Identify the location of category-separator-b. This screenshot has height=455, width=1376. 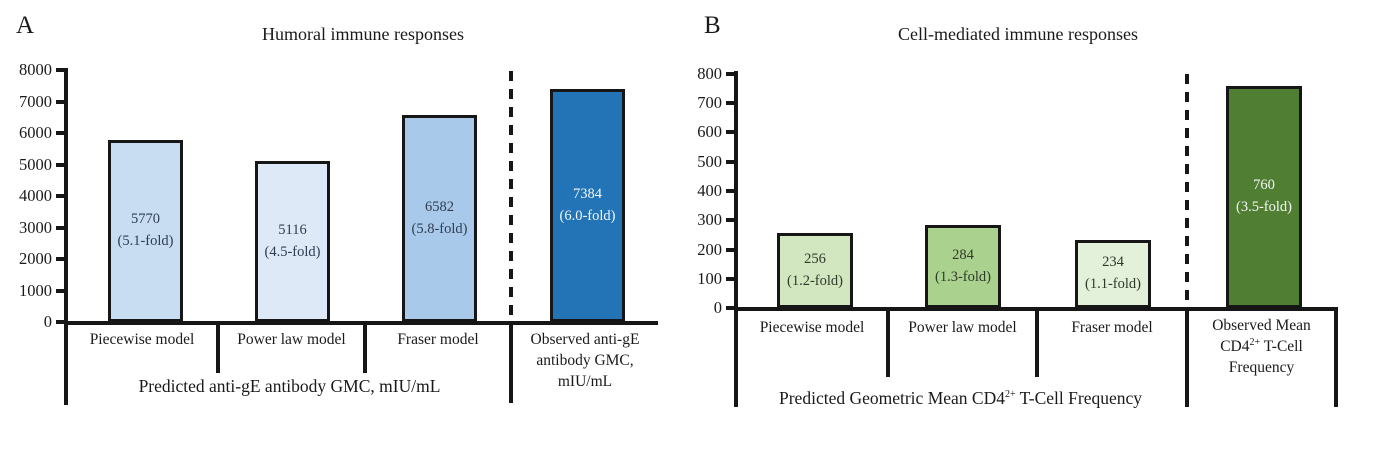
(1037, 344).